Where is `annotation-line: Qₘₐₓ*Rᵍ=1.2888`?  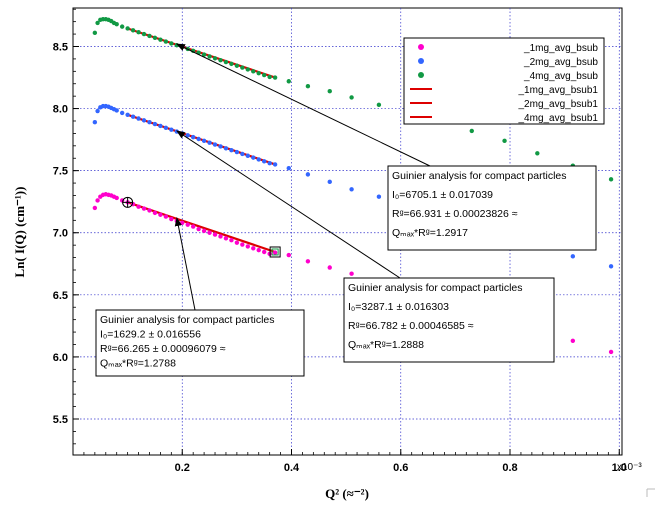
annotation-line: Qₘₐₓ*Rᵍ=1.2888 is located at coordinates (386, 345).